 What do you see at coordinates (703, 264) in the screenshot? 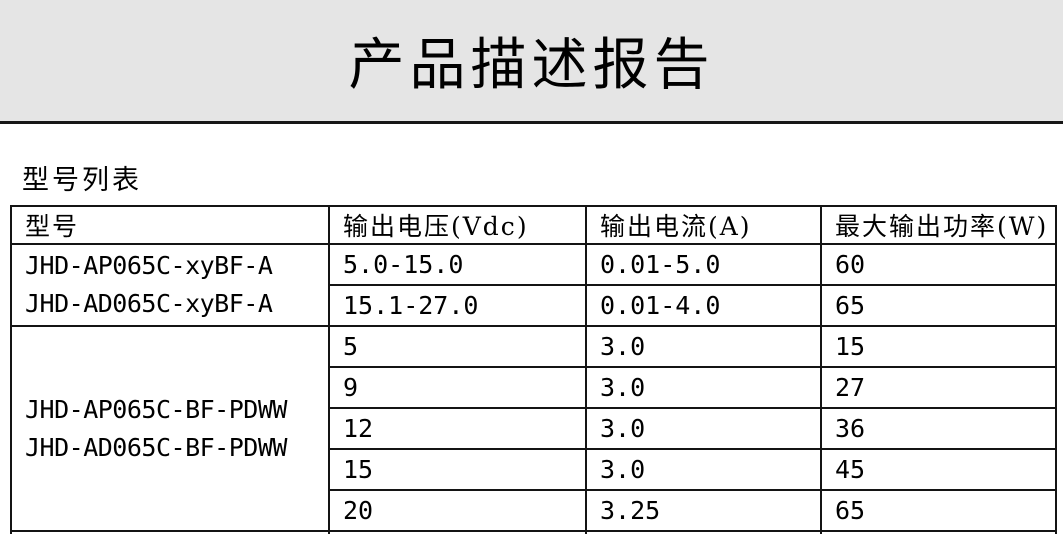
I see `current-cell: 0.01-5.0` at bounding box center [703, 264].